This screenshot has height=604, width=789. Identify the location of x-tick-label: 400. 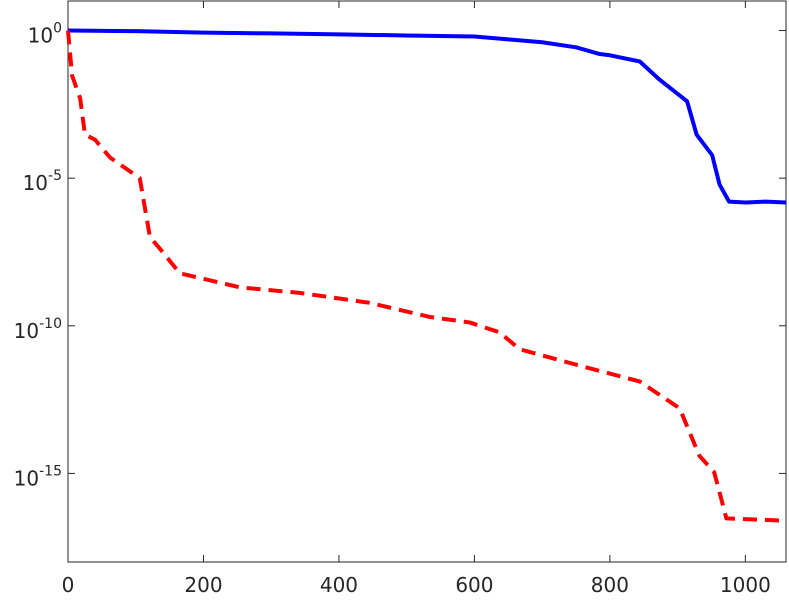
(339, 585).